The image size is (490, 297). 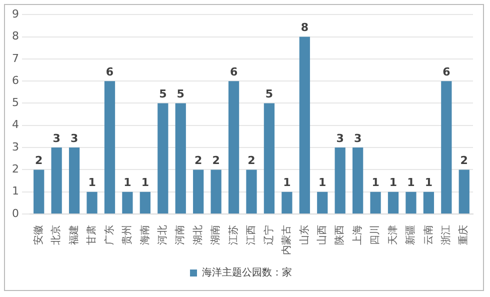 I want to click on x-tick-label: 江西, so click(x=251, y=235).